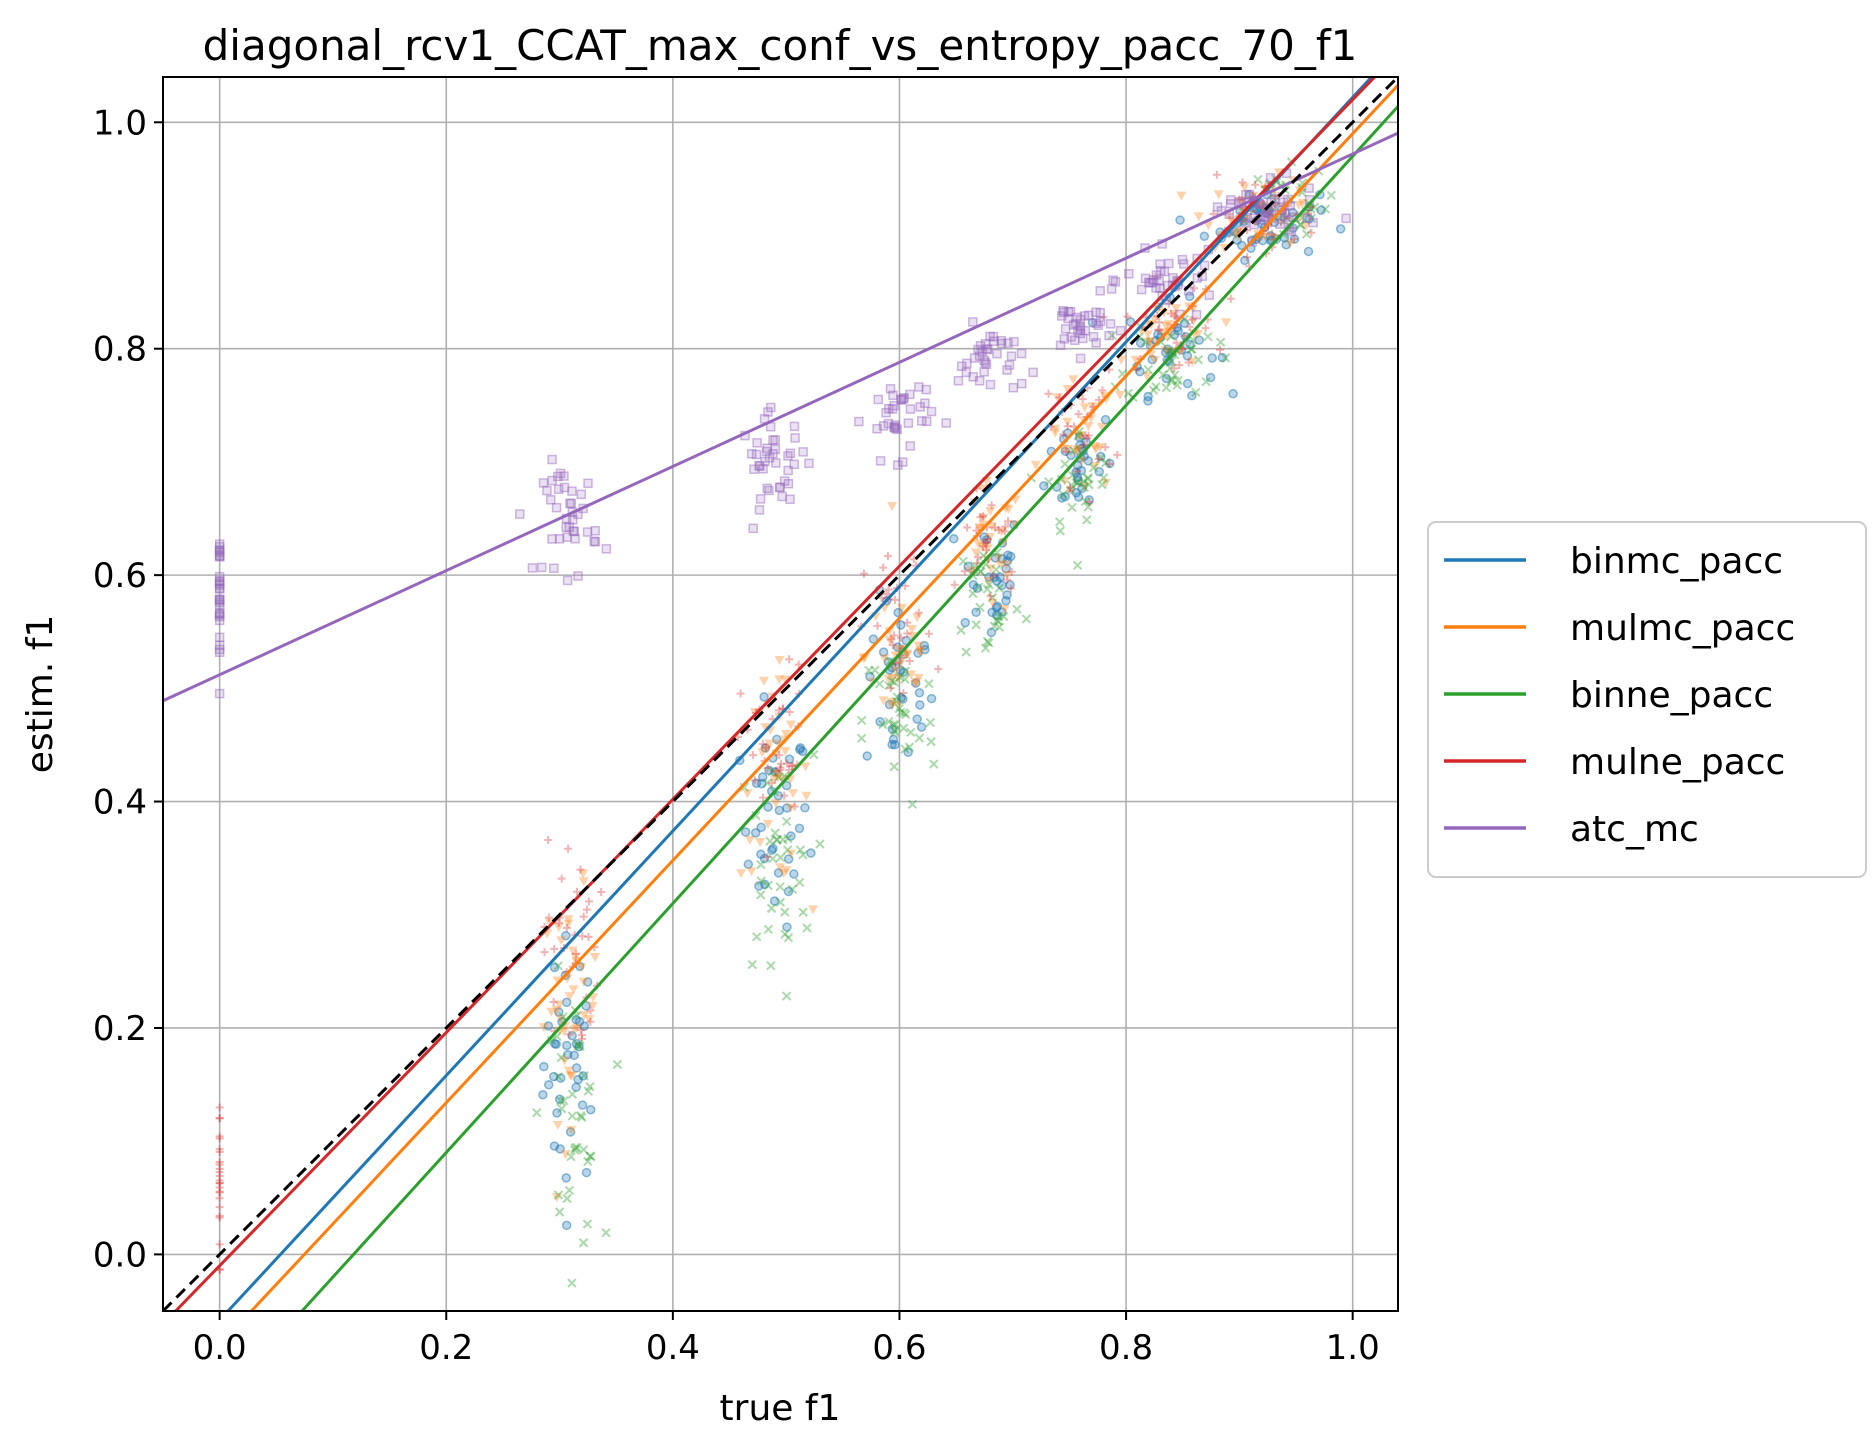 The height and width of the screenshot is (1446, 1876). What do you see at coordinates (1126, 1348) in the screenshot?
I see `x-tick-label: 0.8` at bounding box center [1126, 1348].